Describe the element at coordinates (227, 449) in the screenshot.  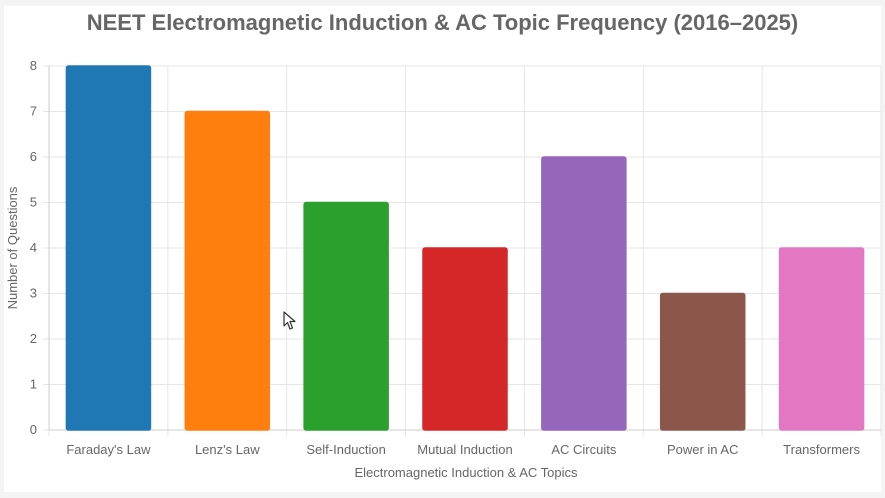
I see `x-tick-label: Lenz's Law` at that location.